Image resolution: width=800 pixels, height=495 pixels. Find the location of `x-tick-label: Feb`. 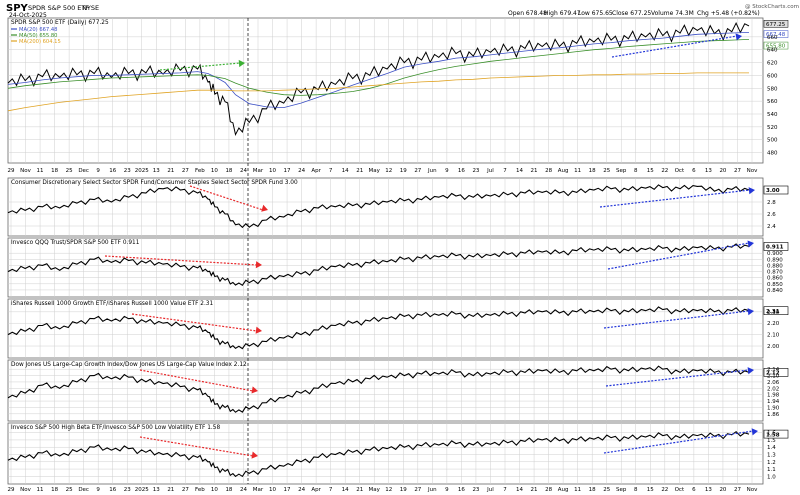

x-tick-label: Feb is located at coordinates (200, 490).